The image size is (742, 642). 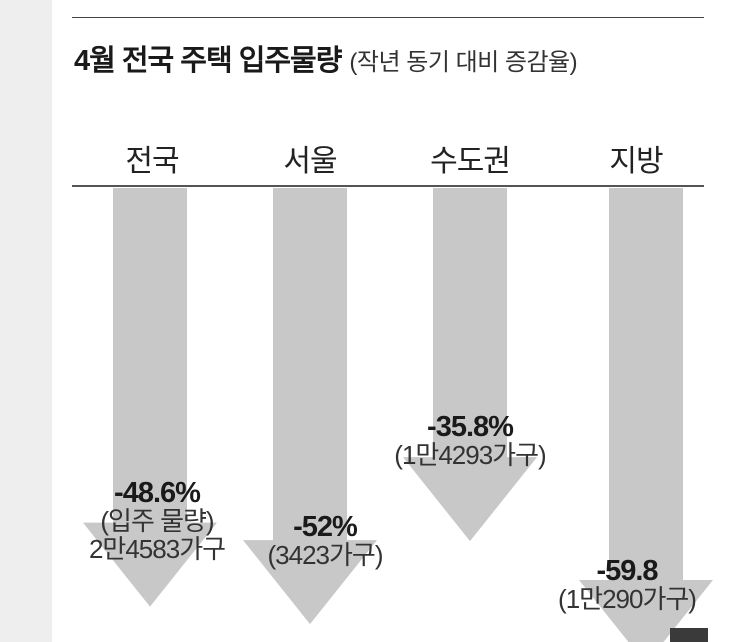 I want to click on category-divider, so click(x=388, y=186).